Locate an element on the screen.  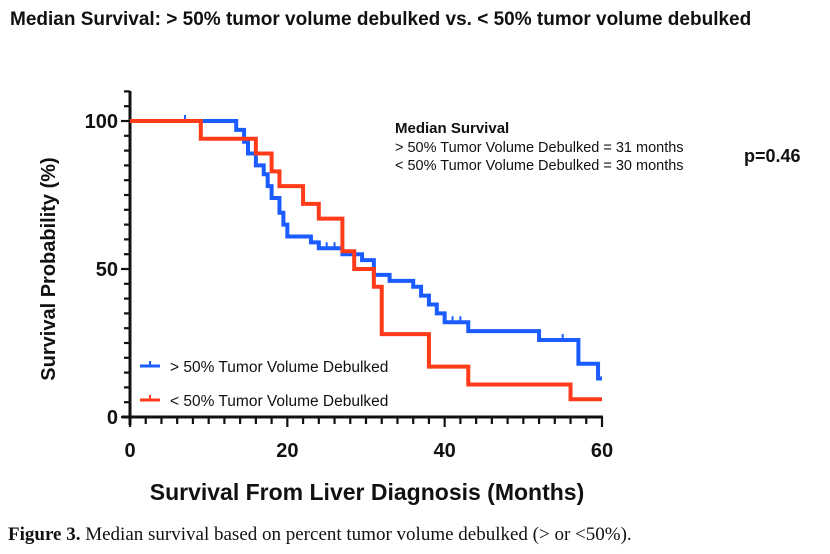
legend-item-gt50: > 50% Tumor Volume Debulked is located at coordinates (264, 367).